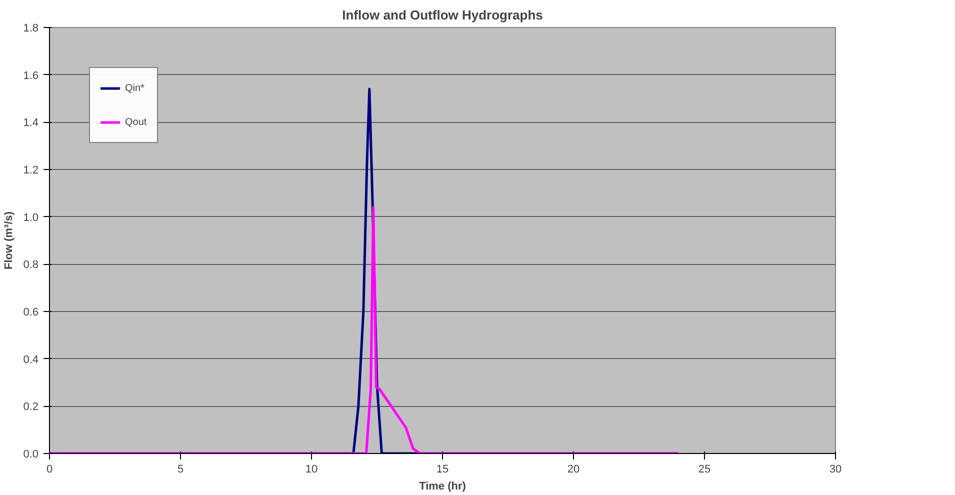  Describe the element at coordinates (442, 15) in the screenshot. I see `chart-title: Inflow and Outflow Hydrographs` at that location.